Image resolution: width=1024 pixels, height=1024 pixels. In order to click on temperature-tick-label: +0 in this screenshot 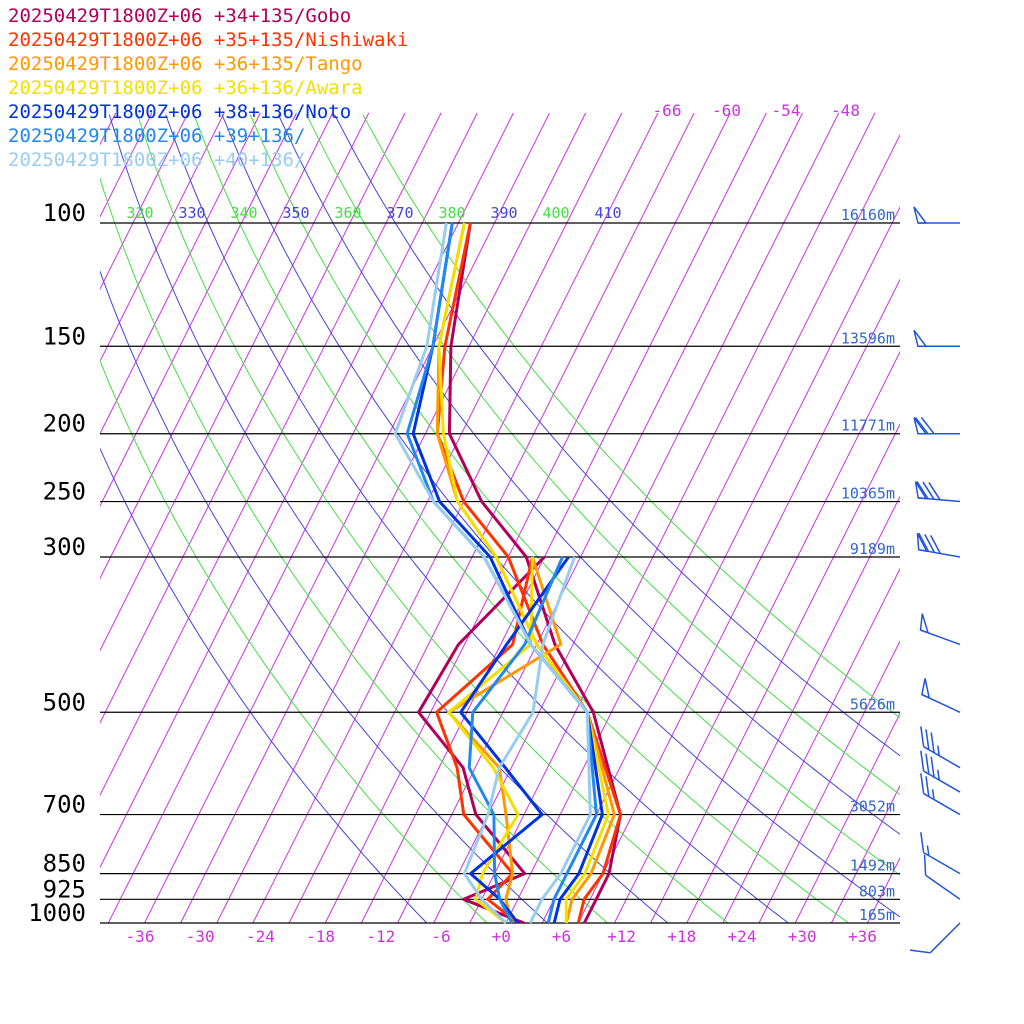, I will do `click(501, 936)`.